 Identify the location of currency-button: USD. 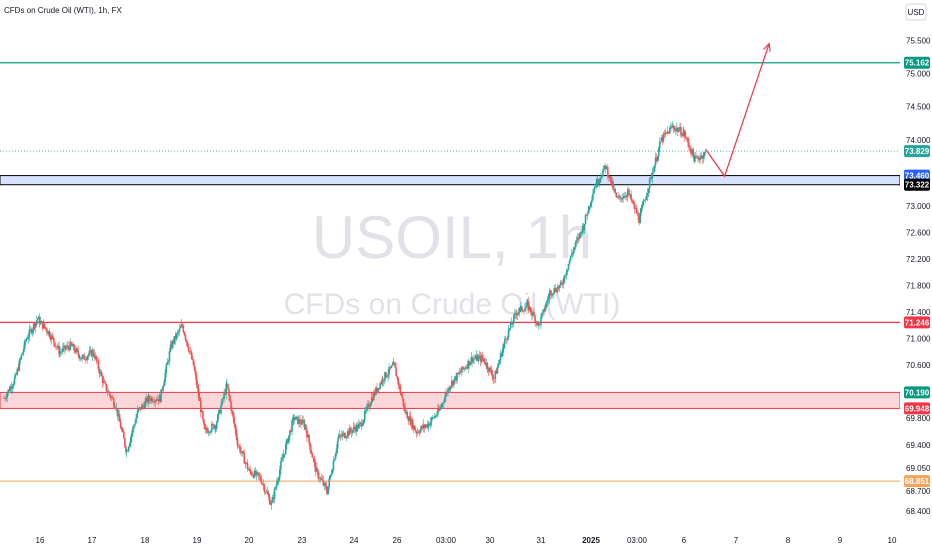
(916, 12).